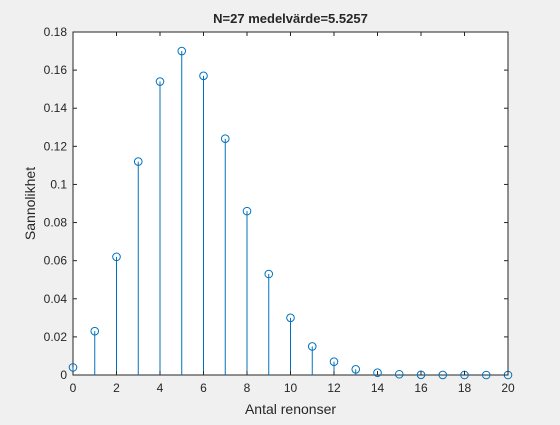 This screenshot has width=560, height=425. What do you see at coordinates (56, 32) in the screenshot?
I see `y-tick-label: 0.18` at bounding box center [56, 32].